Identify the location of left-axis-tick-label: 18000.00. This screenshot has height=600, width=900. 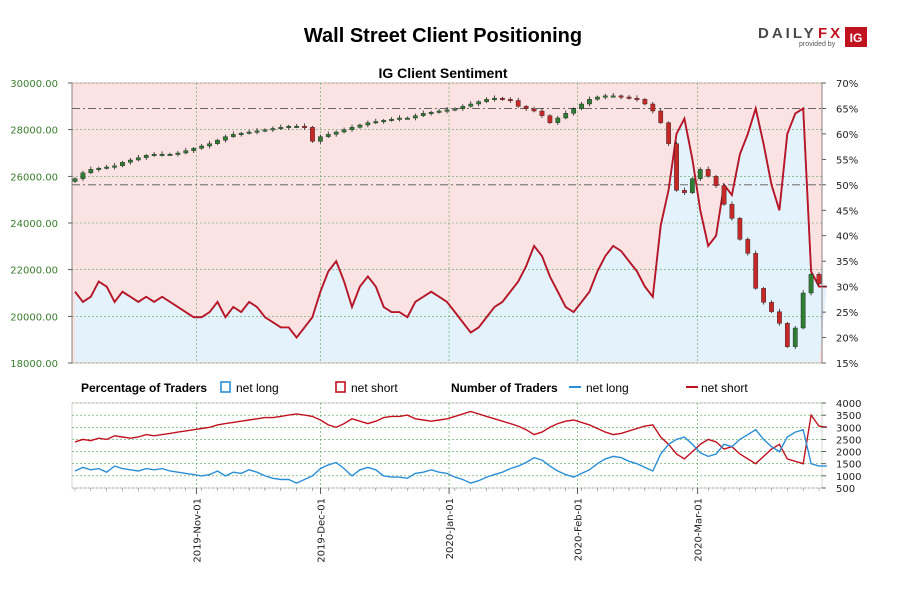
(34, 364).